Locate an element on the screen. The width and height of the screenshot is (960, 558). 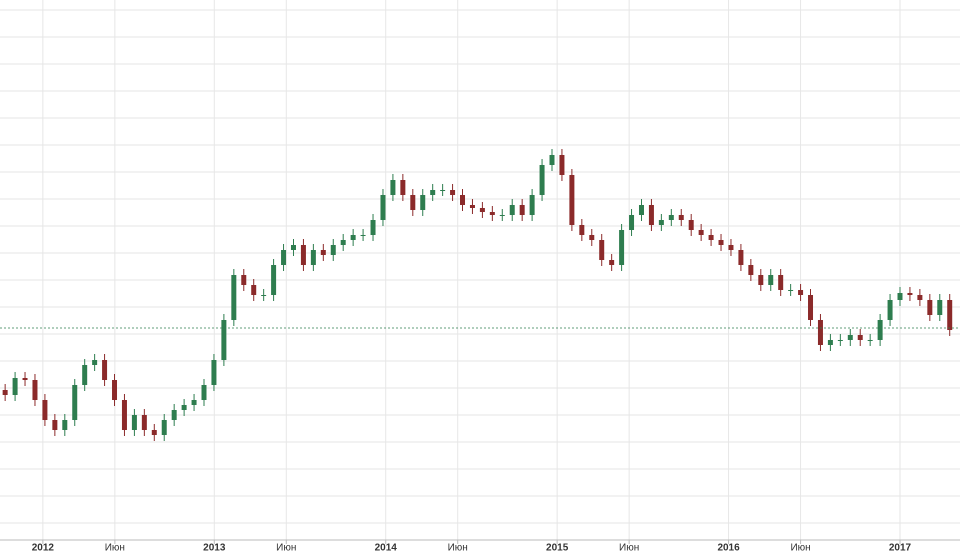
x-tick-label: 2015 is located at coordinates (557, 548).